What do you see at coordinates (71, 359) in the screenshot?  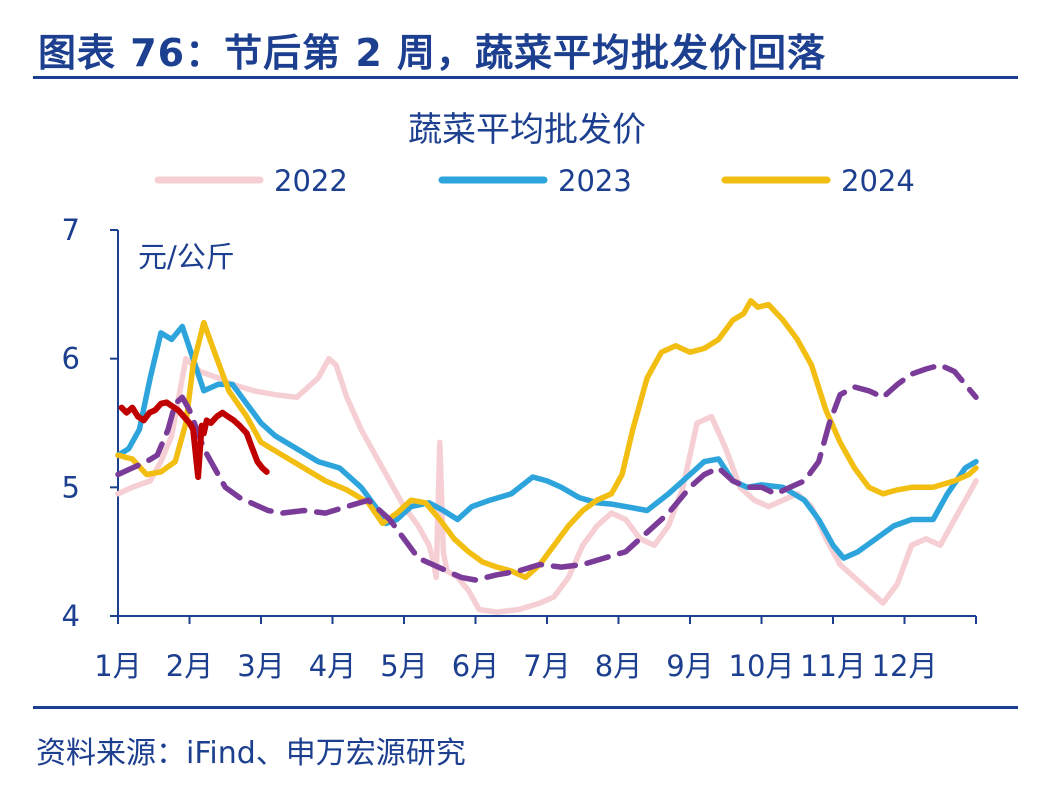 I see `y-tick-label: 6` at bounding box center [71, 359].